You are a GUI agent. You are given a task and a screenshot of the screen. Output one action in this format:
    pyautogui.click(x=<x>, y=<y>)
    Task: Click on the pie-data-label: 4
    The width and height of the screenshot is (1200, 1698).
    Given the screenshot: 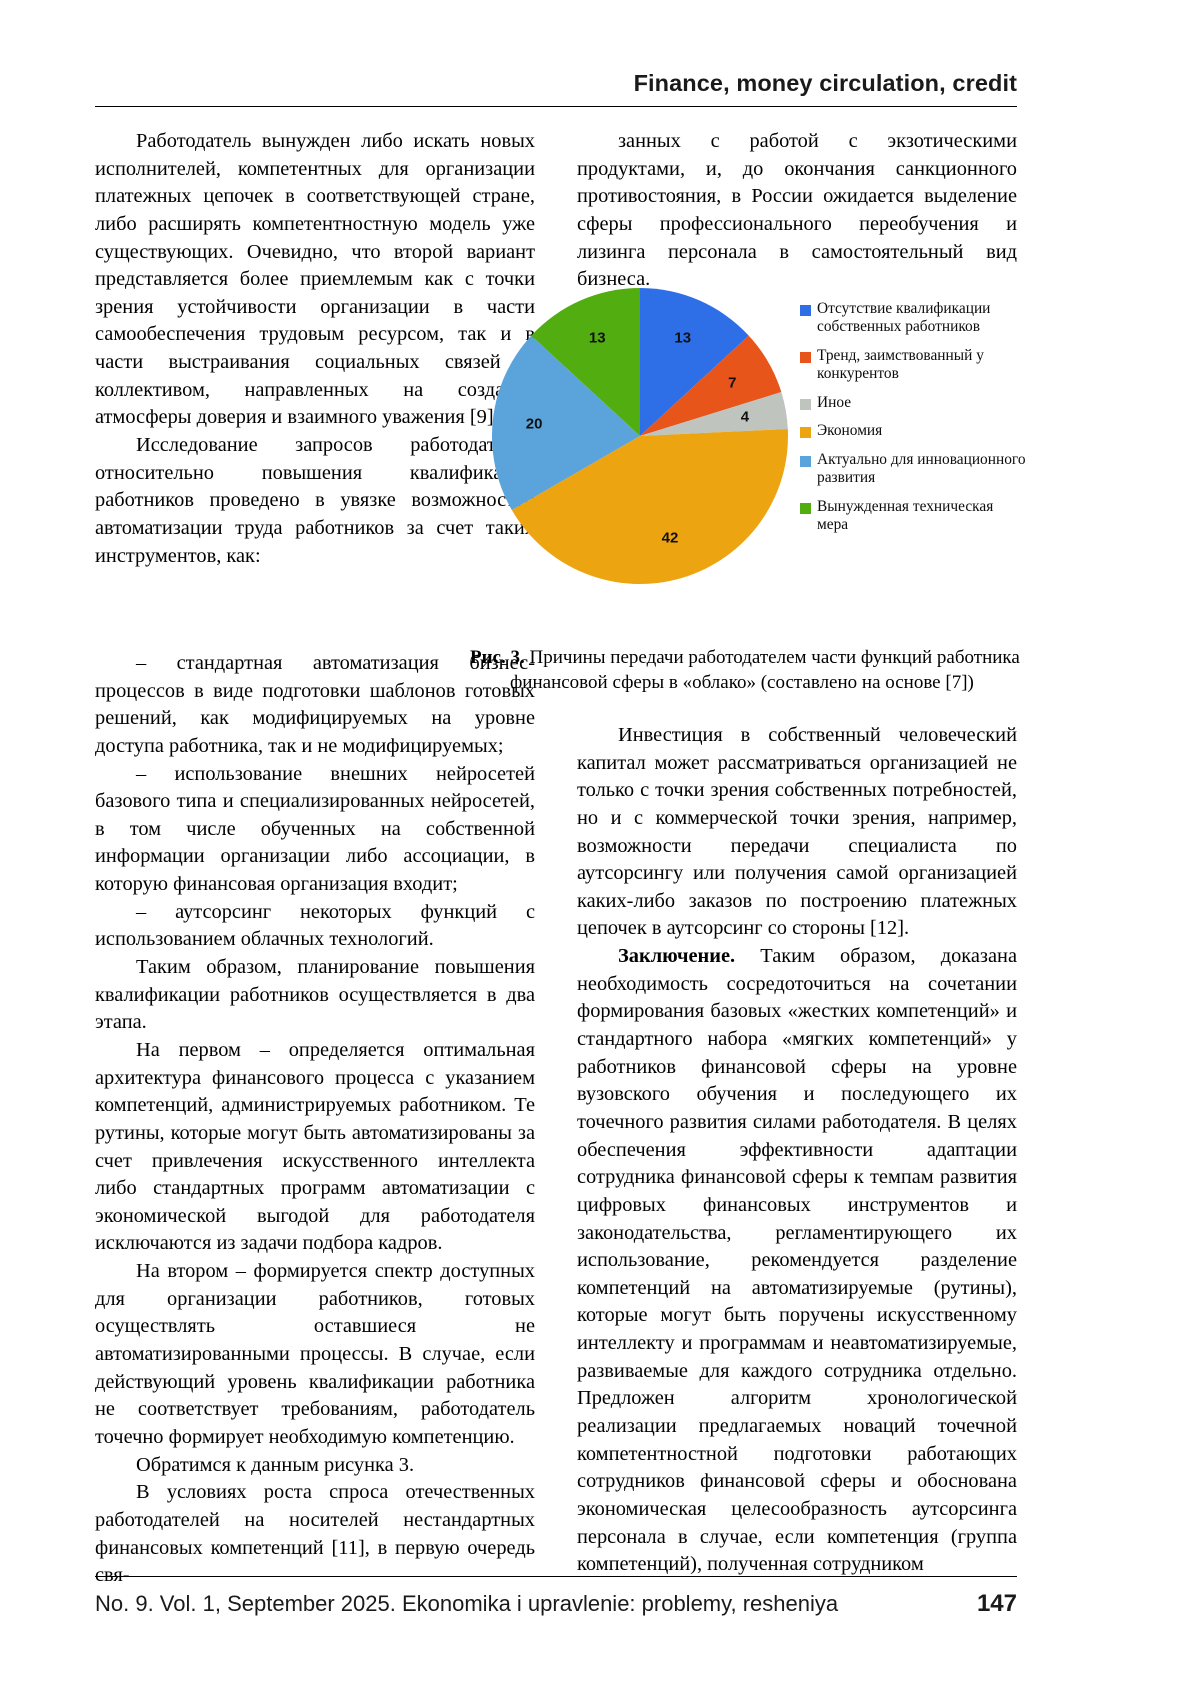 What is the action you would take?
    pyautogui.click(x=745, y=417)
    